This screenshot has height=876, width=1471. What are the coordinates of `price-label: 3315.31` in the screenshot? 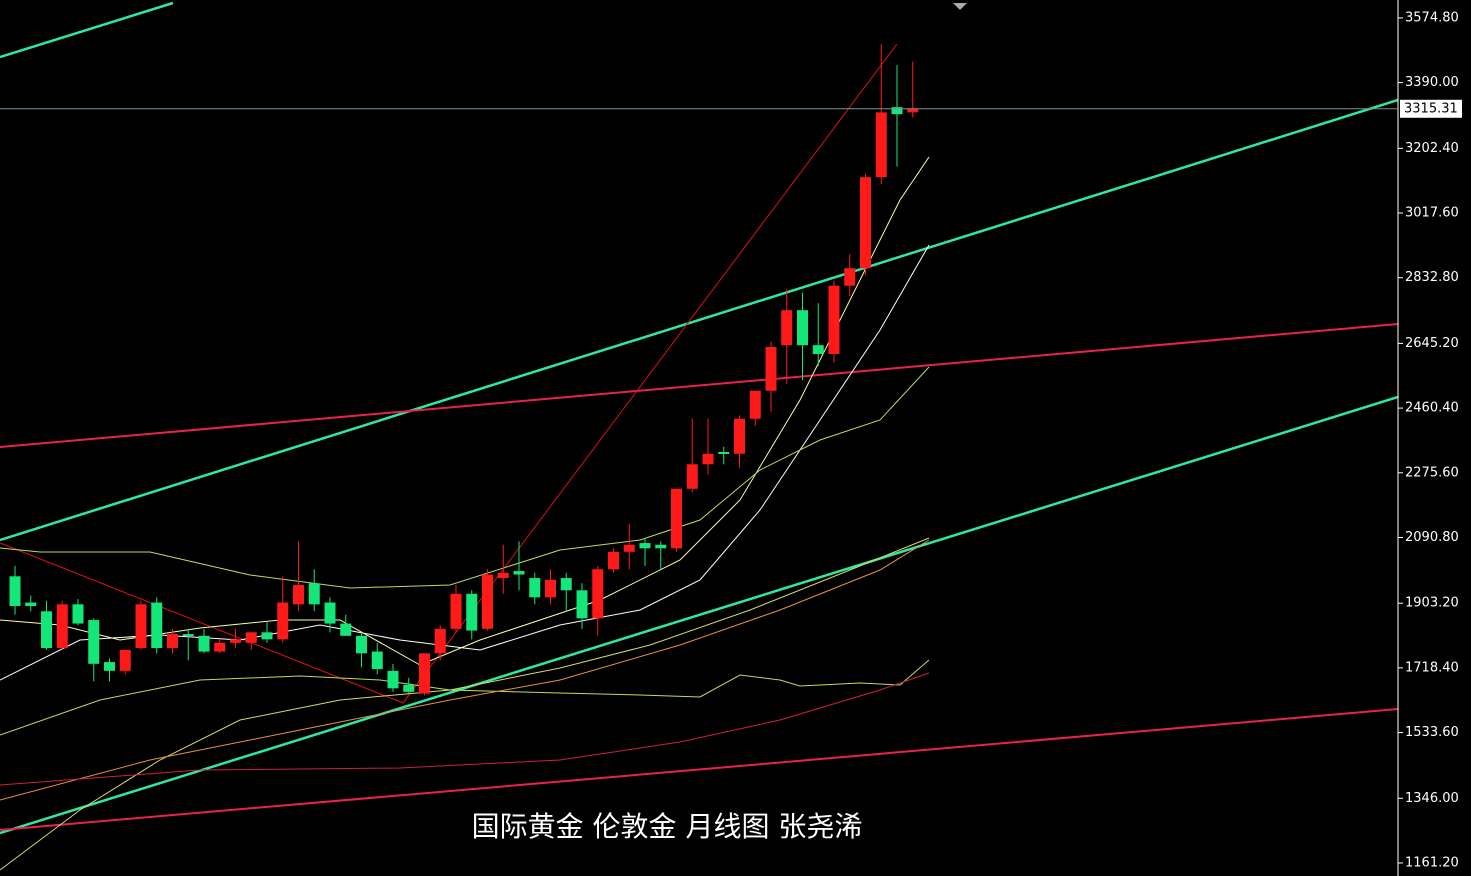 It's located at (1431, 108).